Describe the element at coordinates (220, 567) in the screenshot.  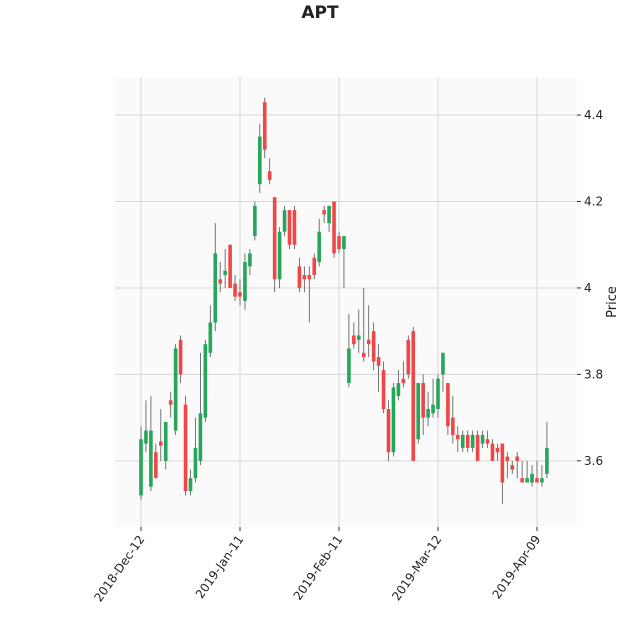
I see `x-tick-label: 2019-Jan-11` at that location.